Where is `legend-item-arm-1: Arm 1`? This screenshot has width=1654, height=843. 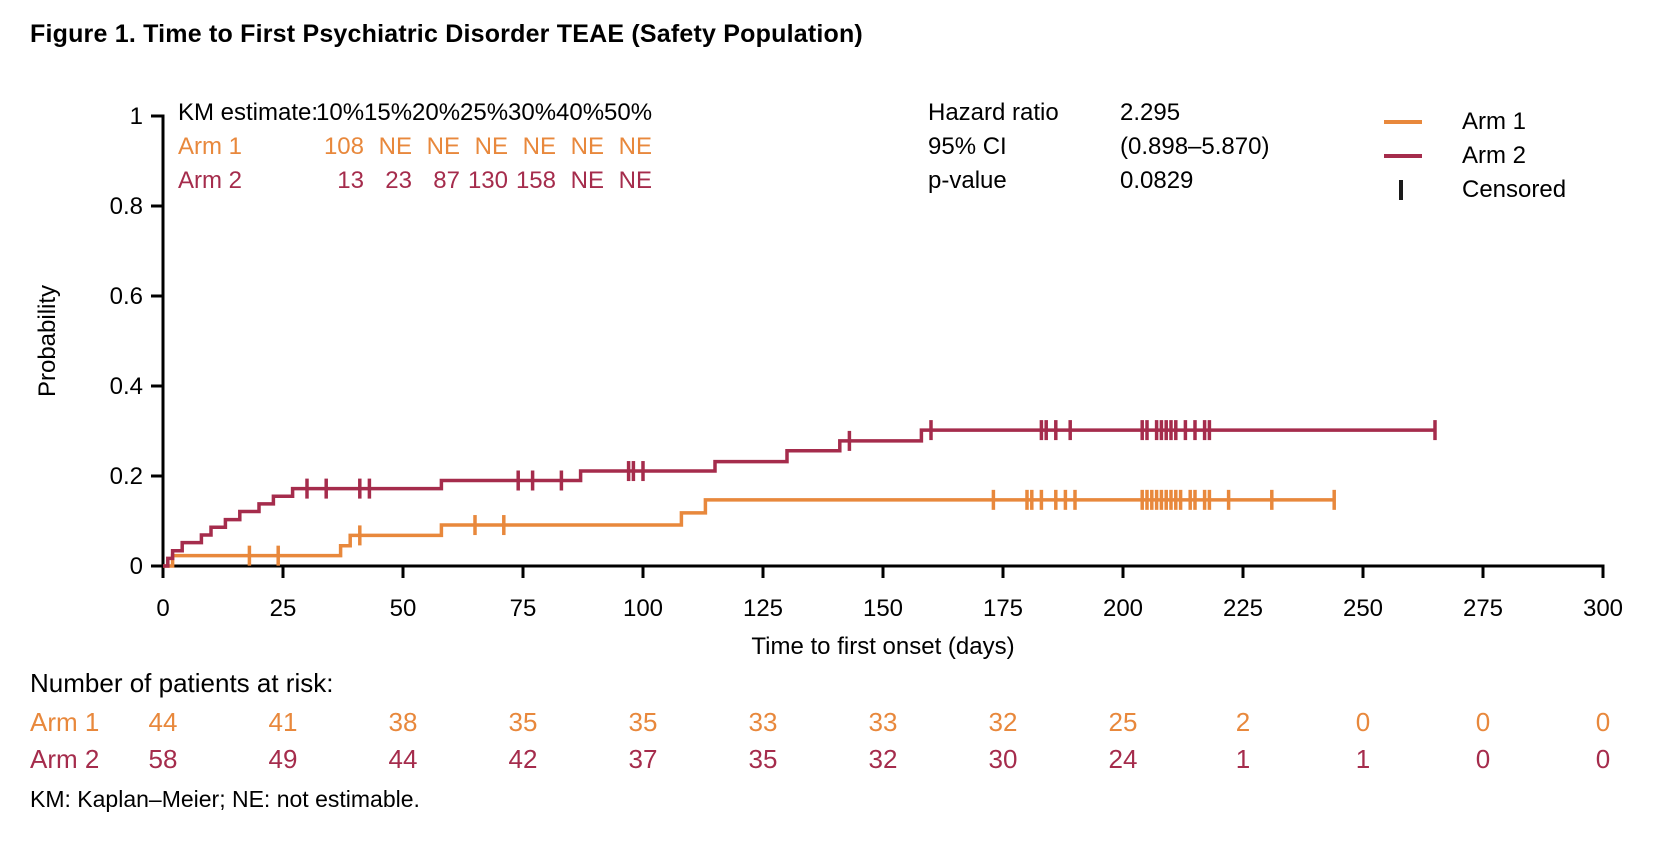 legend-item-arm-1: Arm 1 is located at coordinates (1475, 122).